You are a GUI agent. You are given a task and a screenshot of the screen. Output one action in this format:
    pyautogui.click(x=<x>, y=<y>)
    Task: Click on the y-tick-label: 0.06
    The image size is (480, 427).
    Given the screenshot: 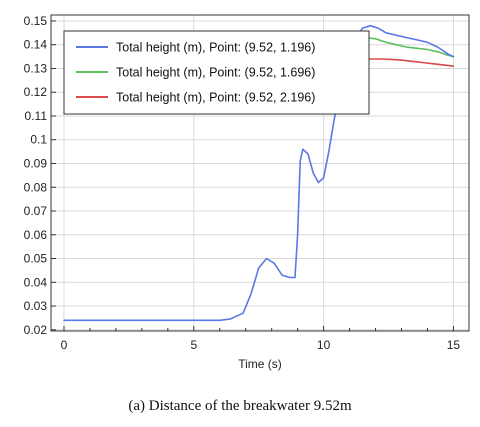 What is the action you would take?
    pyautogui.click(x=36, y=235)
    